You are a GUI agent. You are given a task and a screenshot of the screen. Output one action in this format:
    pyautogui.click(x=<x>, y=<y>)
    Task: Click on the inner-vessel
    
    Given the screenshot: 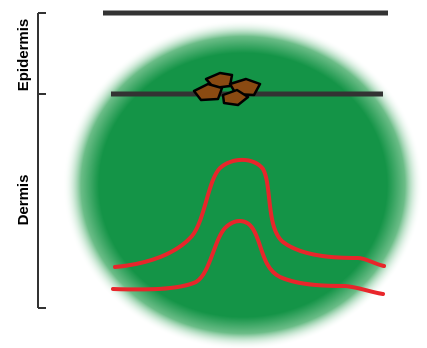 What is the action you would take?
    pyautogui.click(x=248, y=257)
    